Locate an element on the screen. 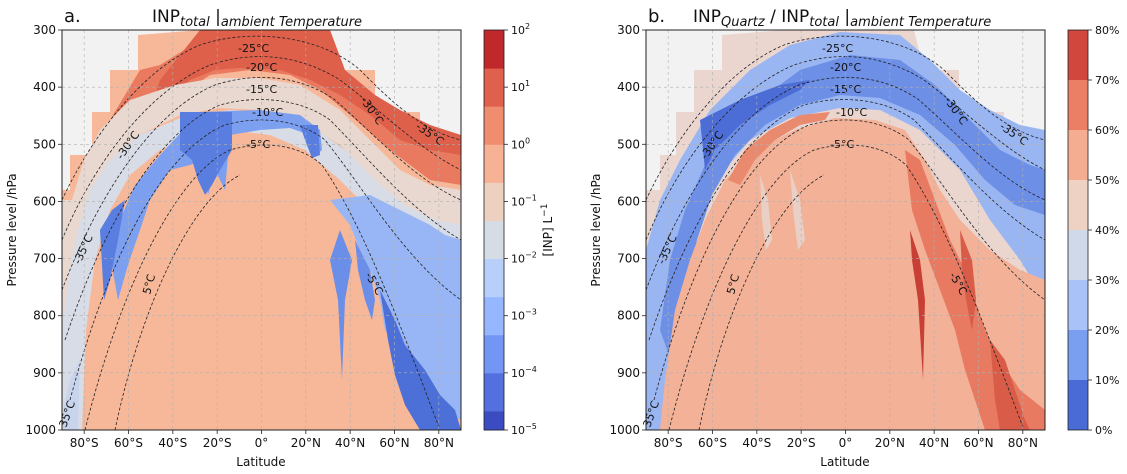 The image size is (1127, 474). colorbar-tick-label: 10⁻⁴ is located at coordinates (524, 372).